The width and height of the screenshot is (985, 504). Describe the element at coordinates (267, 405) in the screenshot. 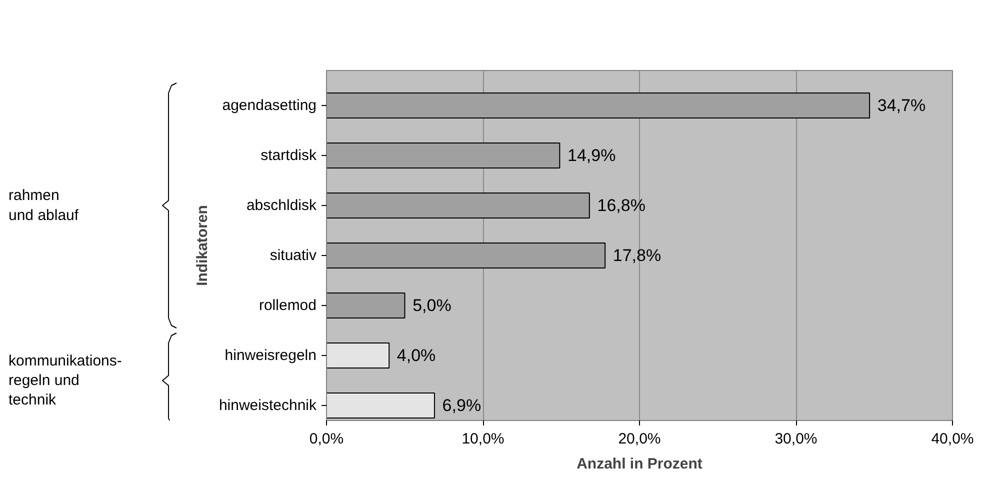

I see `y-tick-label: hinweistechnik` at that location.